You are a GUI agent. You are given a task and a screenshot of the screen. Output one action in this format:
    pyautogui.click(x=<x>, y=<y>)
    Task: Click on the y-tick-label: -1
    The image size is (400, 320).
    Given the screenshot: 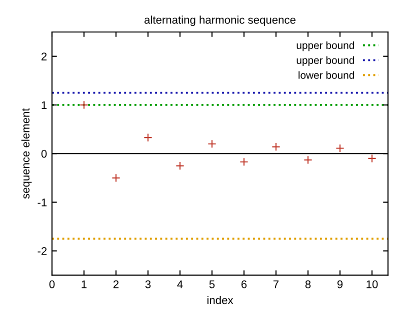 What is the action you would take?
    pyautogui.click(x=42, y=202)
    